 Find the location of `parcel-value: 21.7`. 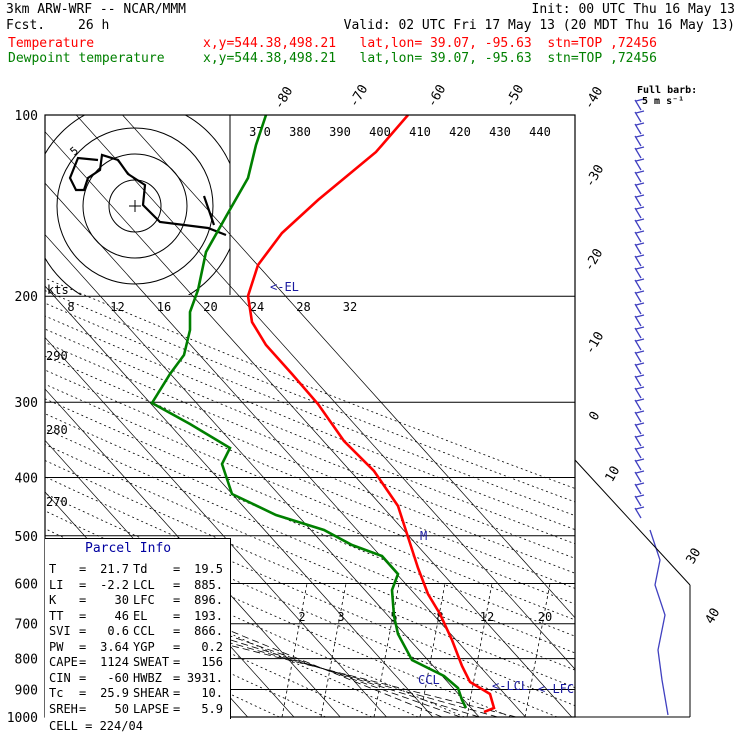

parcel-value: 21.7 is located at coordinates (114, 569).